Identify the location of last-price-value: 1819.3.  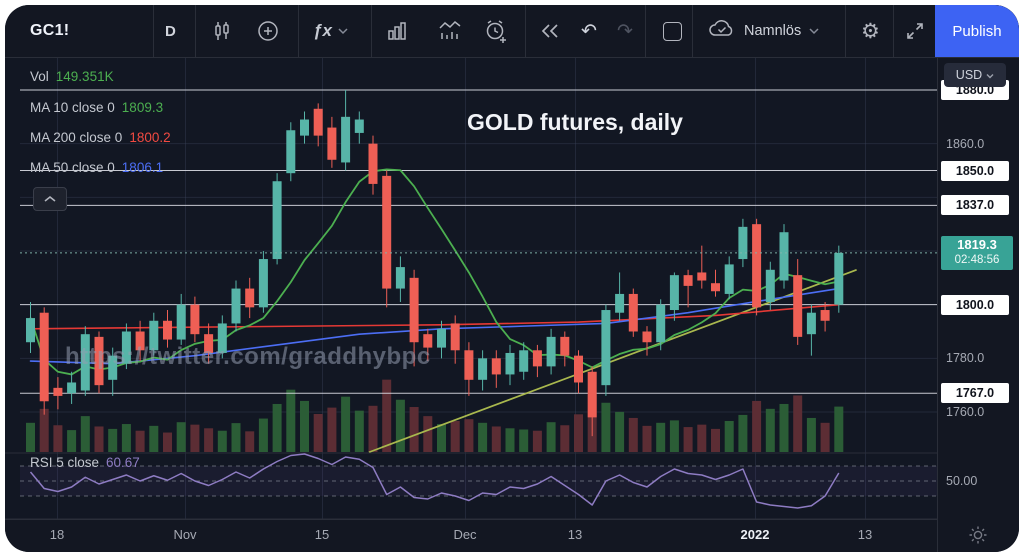
(977, 244).